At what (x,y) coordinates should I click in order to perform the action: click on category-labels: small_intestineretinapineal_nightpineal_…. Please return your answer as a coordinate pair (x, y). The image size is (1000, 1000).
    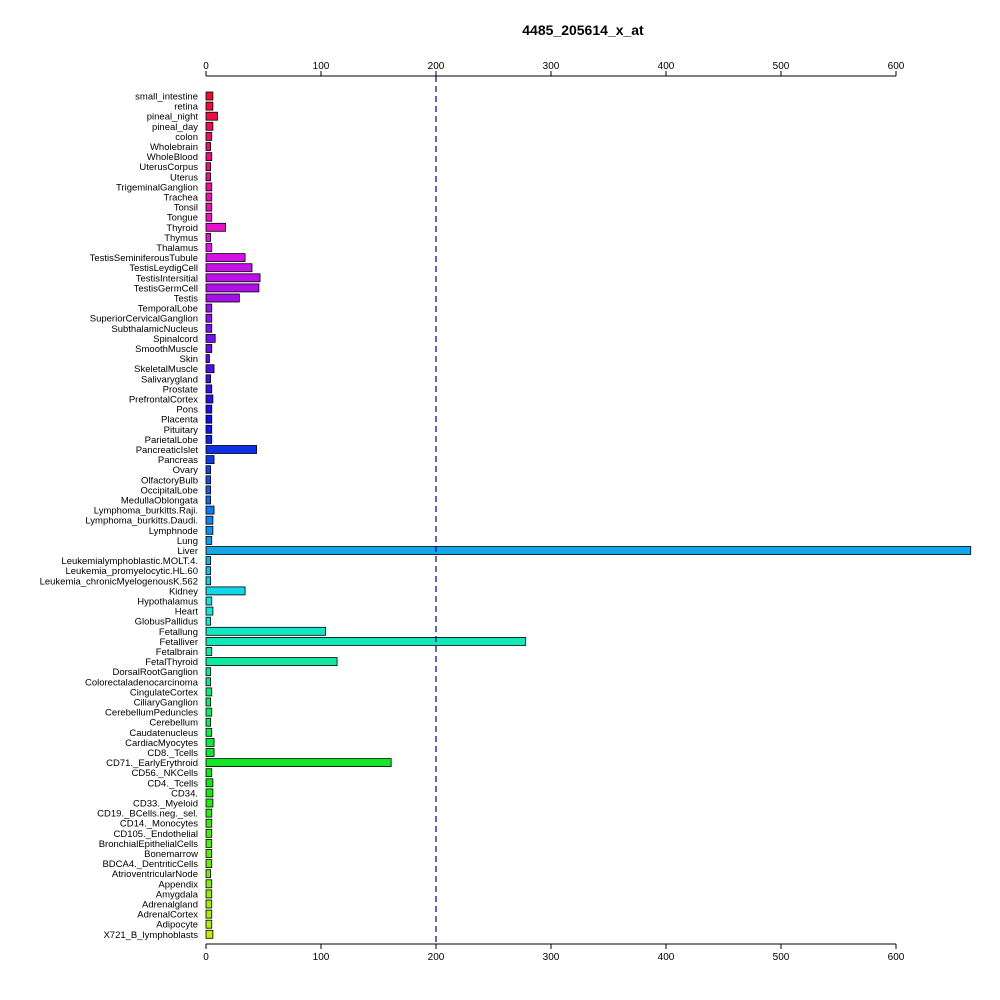
    Looking at the image, I should click on (119, 516).